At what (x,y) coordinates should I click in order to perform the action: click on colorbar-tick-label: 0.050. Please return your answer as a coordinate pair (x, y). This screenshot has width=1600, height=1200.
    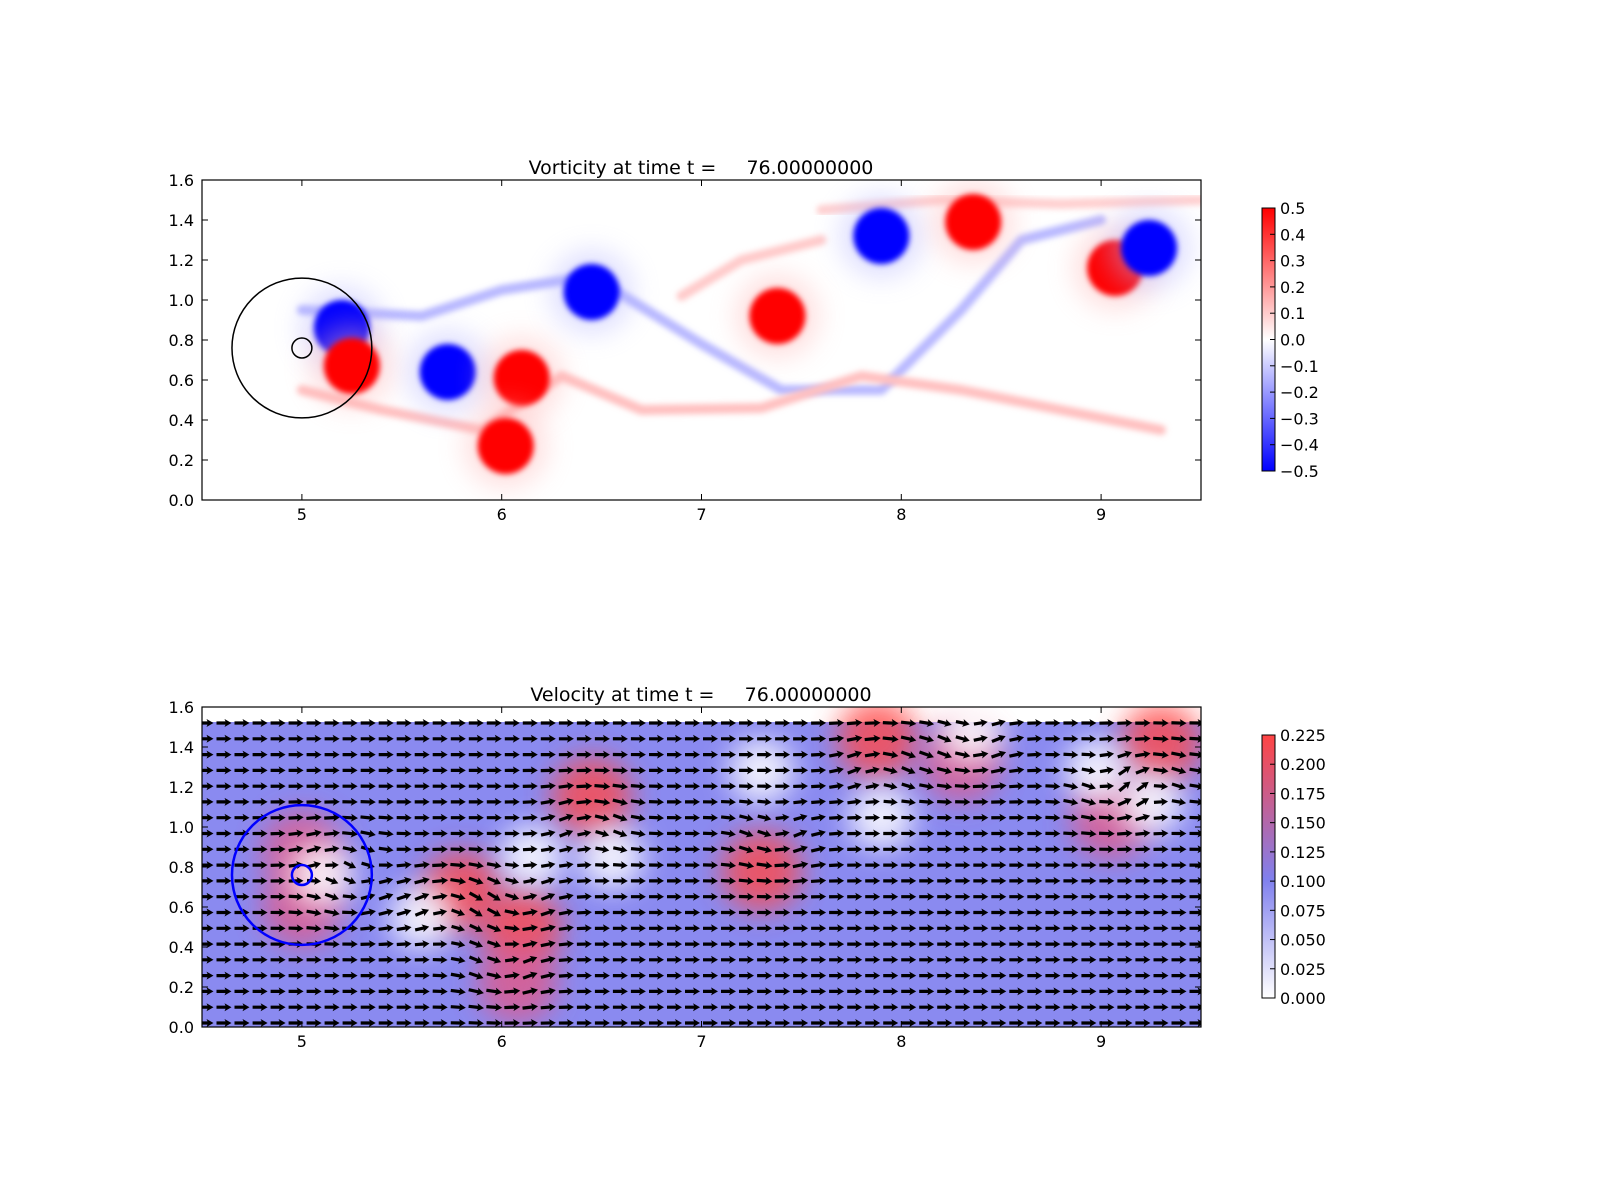
    Looking at the image, I should click on (1303, 940).